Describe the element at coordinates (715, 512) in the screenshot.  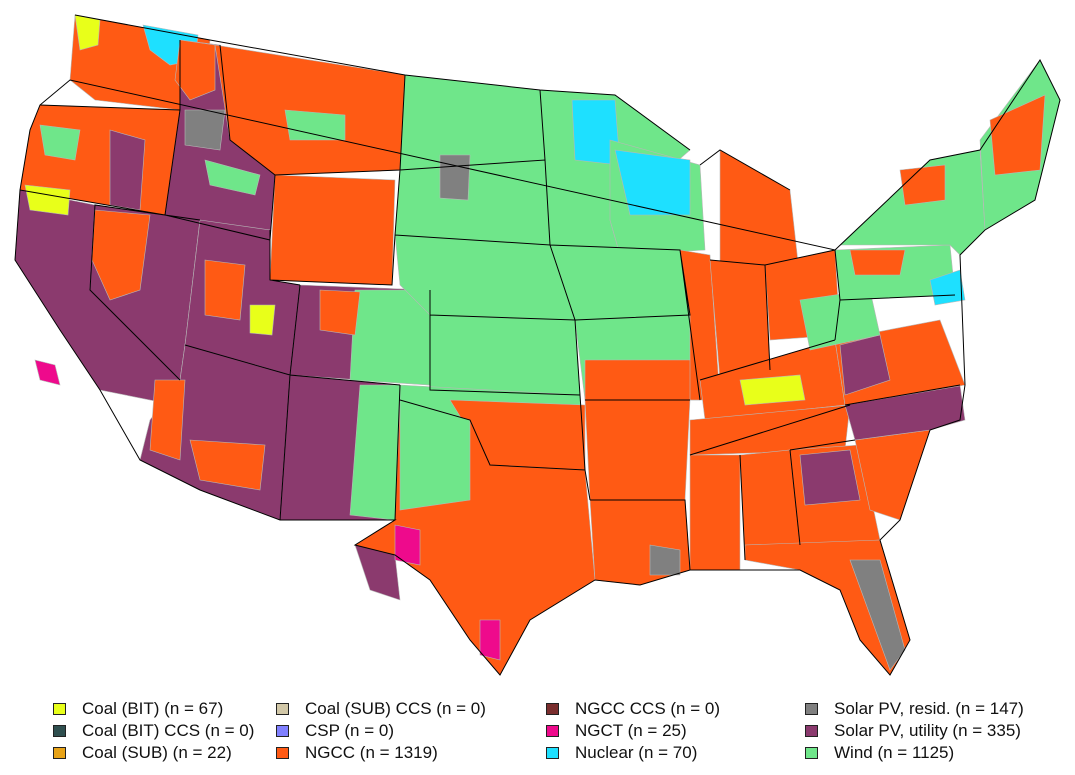
I see `region-mississippi` at that location.